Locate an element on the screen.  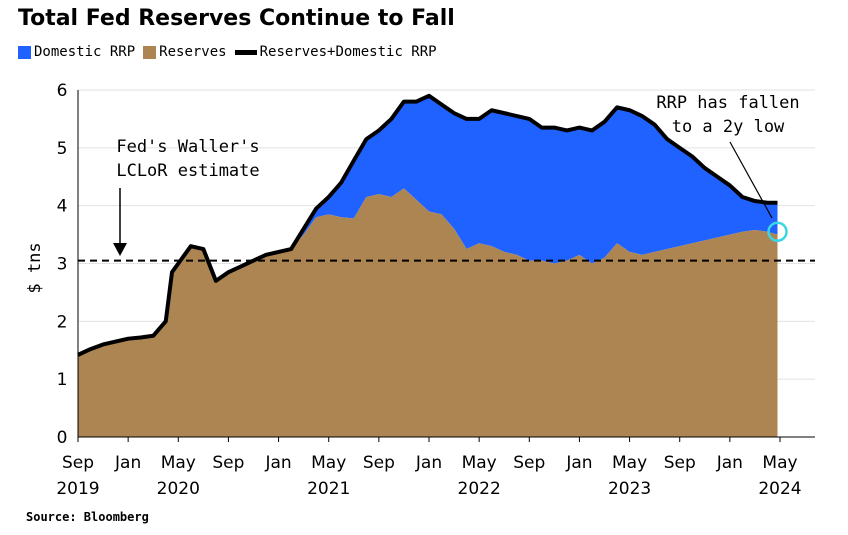
legend-swatch-reserves is located at coordinates (150, 52).